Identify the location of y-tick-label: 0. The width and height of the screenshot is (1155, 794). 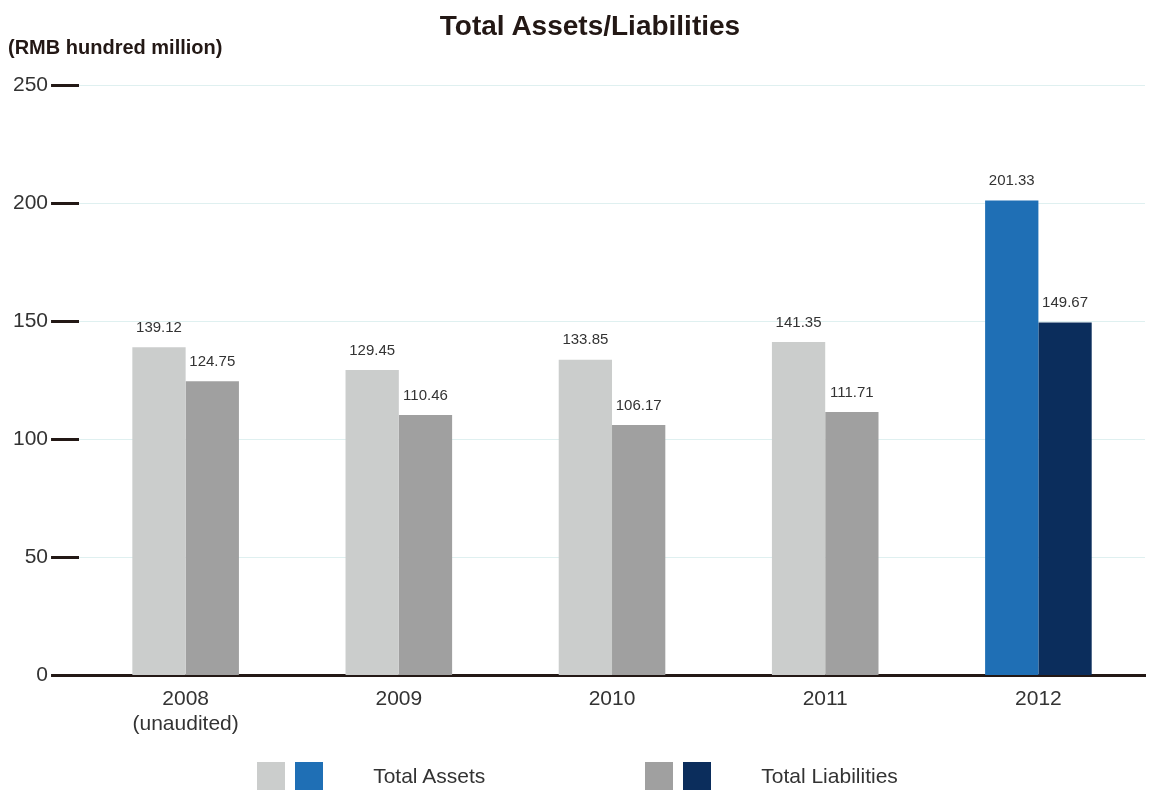
(42, 674).